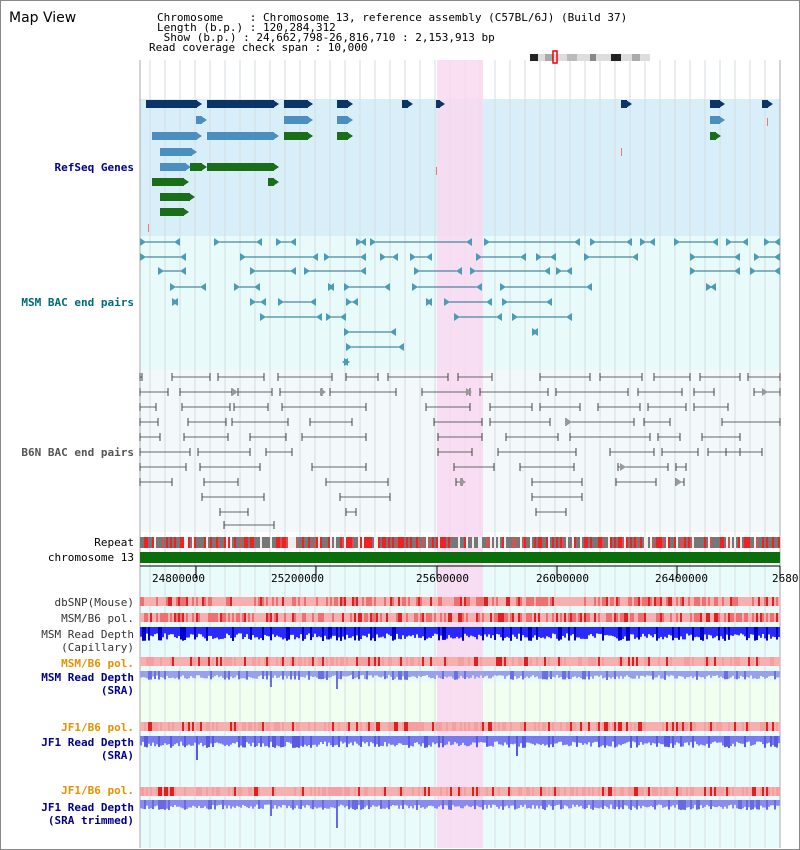 The image size is (800, 850). Describe the element at coordinates (192, 197) in the screenshot. I see `gene-strand-arrow` at that location.